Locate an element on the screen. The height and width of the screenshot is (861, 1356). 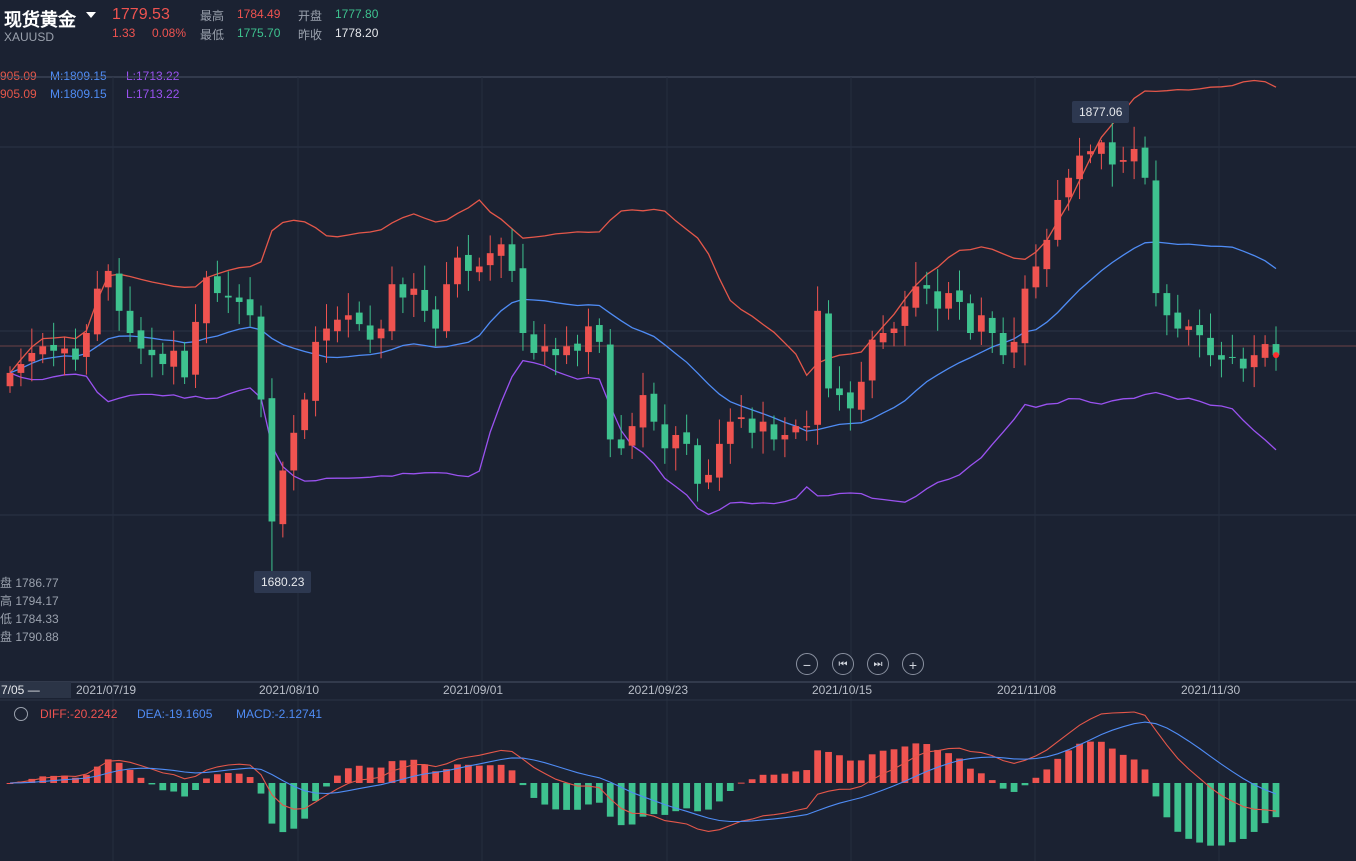
instrument-code: XAUUSD is located at coordinates (29, 37).